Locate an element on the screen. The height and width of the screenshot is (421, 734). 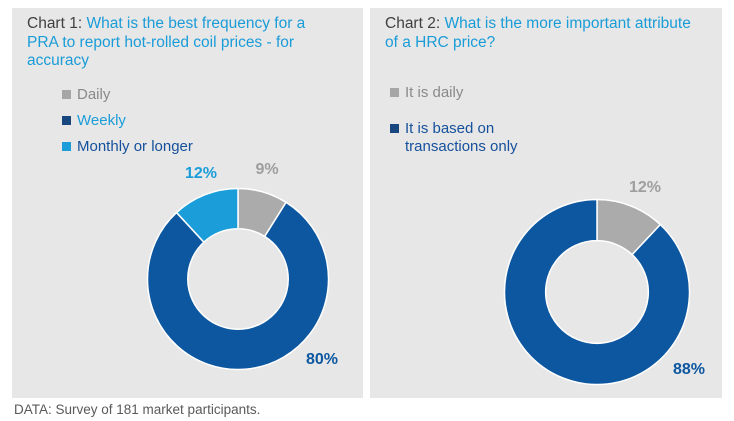
legend-item-it-is-daily: It is daily is located at coordinates (462, 93).